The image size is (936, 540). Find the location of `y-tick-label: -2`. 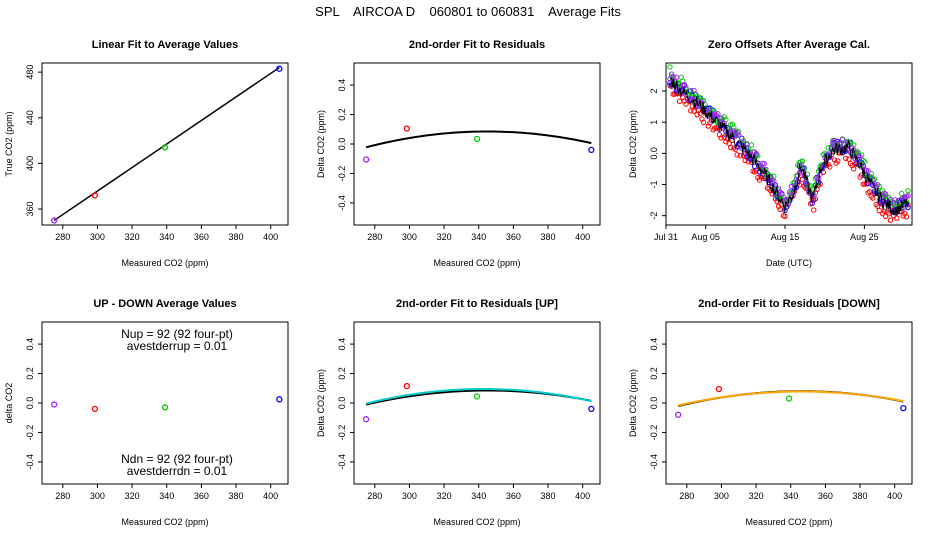

y-tick-label: -2 is located at coordinates (654, 216).